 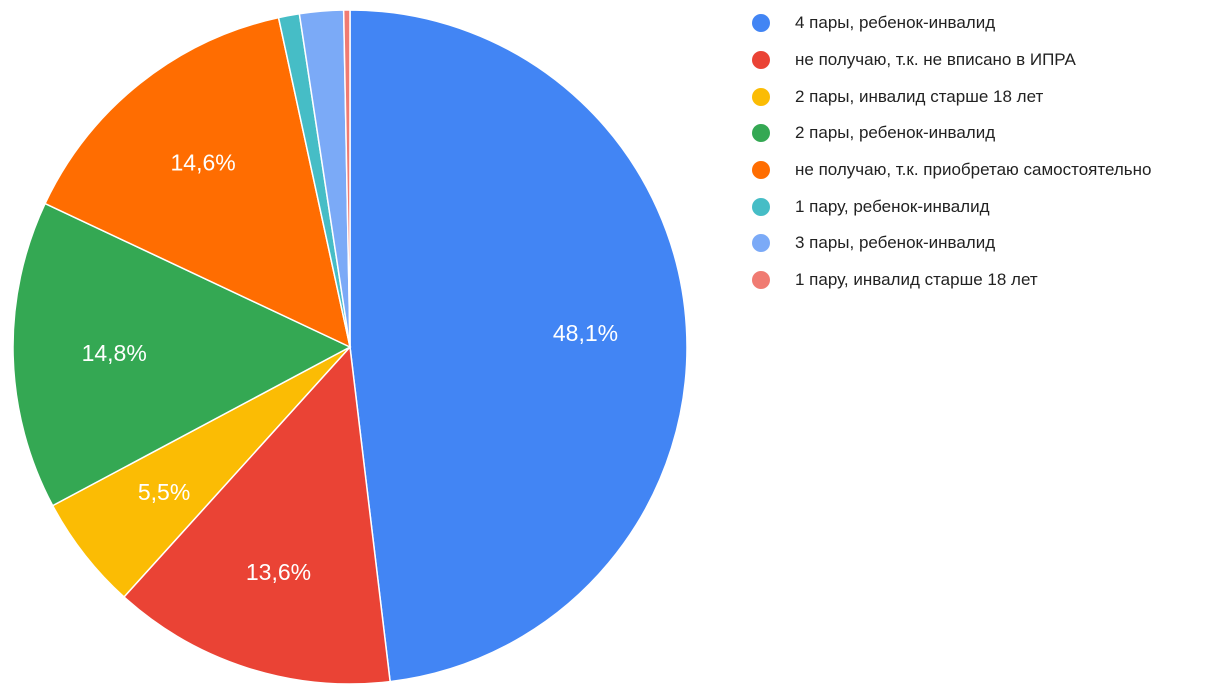 What do you see at coordinates (202, 162) in the screenshot?
I see `slice-value-label: 14,6%` at bounding box center [202, 162].